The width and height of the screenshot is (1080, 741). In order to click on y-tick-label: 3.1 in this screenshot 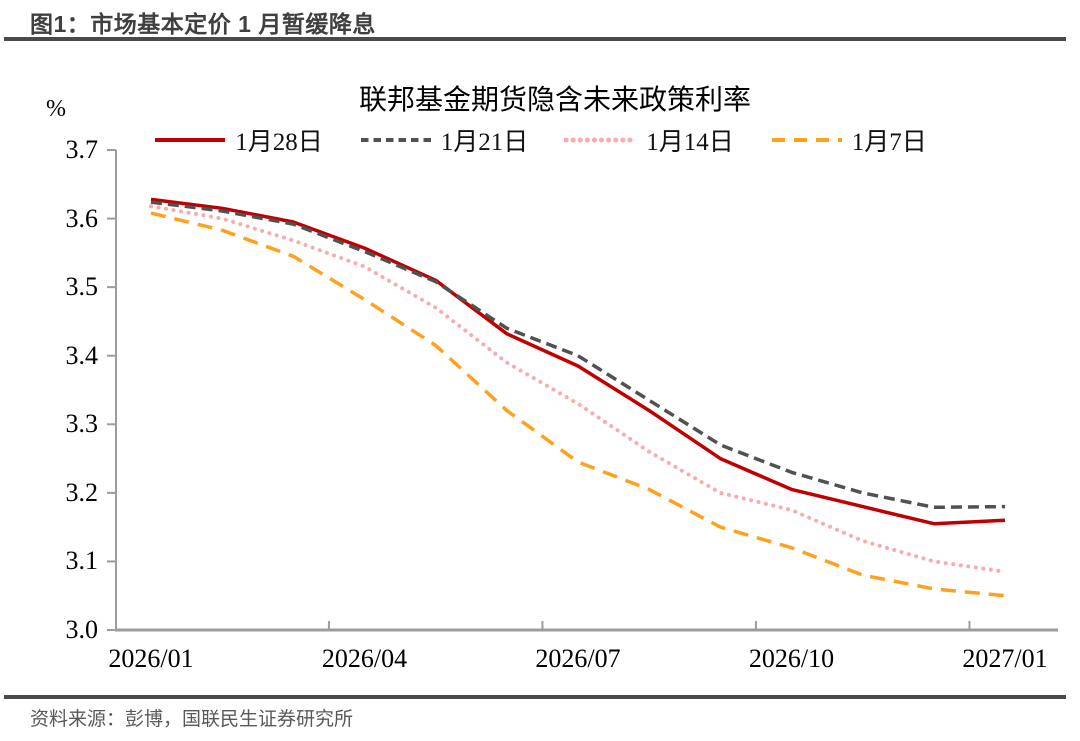, I will do `click(82, 561)`.